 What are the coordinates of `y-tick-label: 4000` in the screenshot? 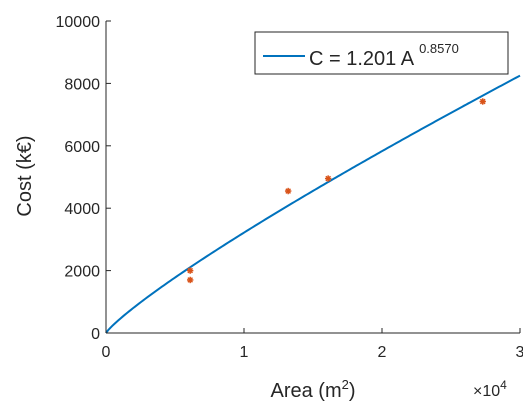 It's located at (82, 209).